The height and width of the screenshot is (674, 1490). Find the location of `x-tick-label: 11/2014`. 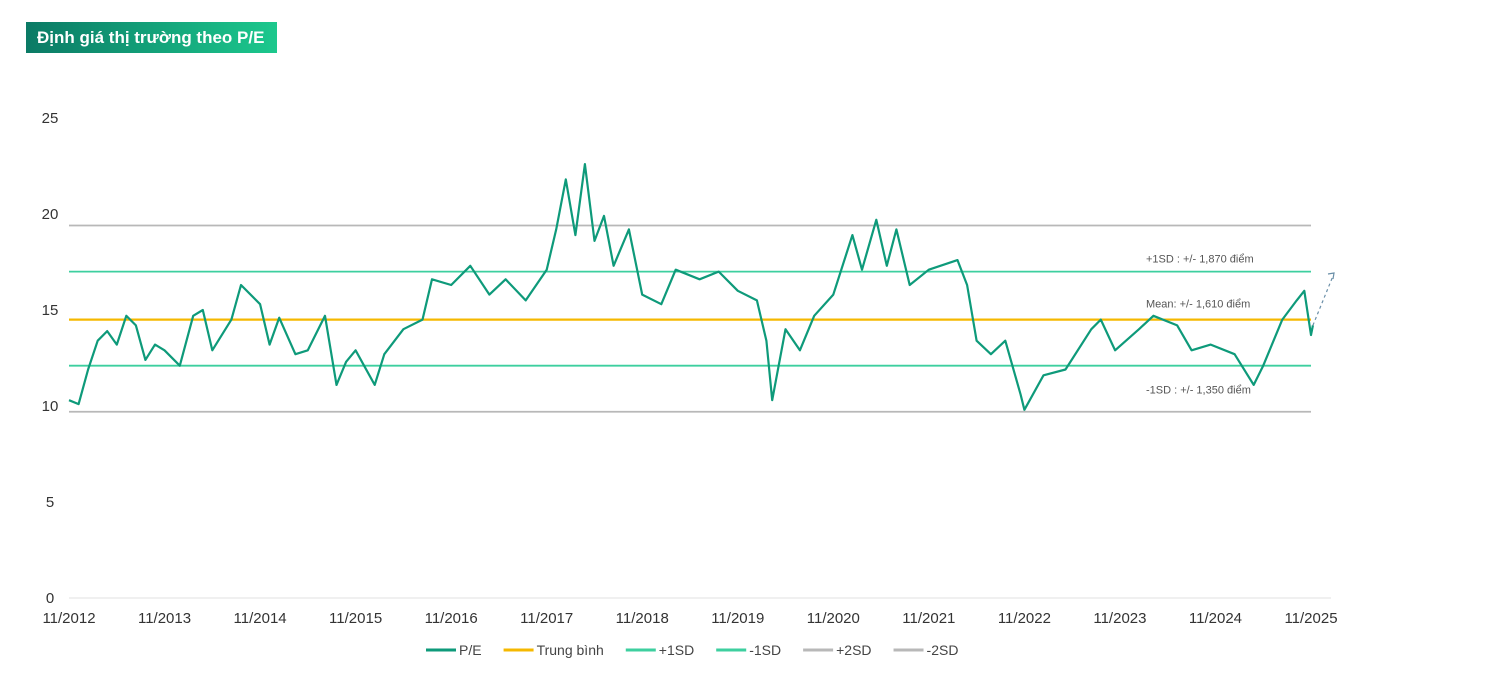

x-tick-label: 11/2014 is located at coordinates (260, 618).